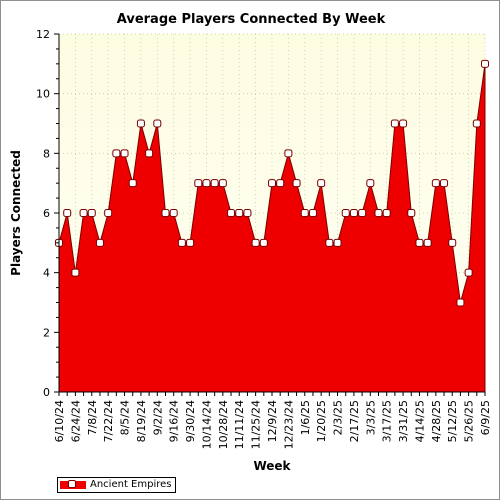 The width and height of the screenshot is (500, 501). I want to click on y-tick-label: 2, so click(46, 332).